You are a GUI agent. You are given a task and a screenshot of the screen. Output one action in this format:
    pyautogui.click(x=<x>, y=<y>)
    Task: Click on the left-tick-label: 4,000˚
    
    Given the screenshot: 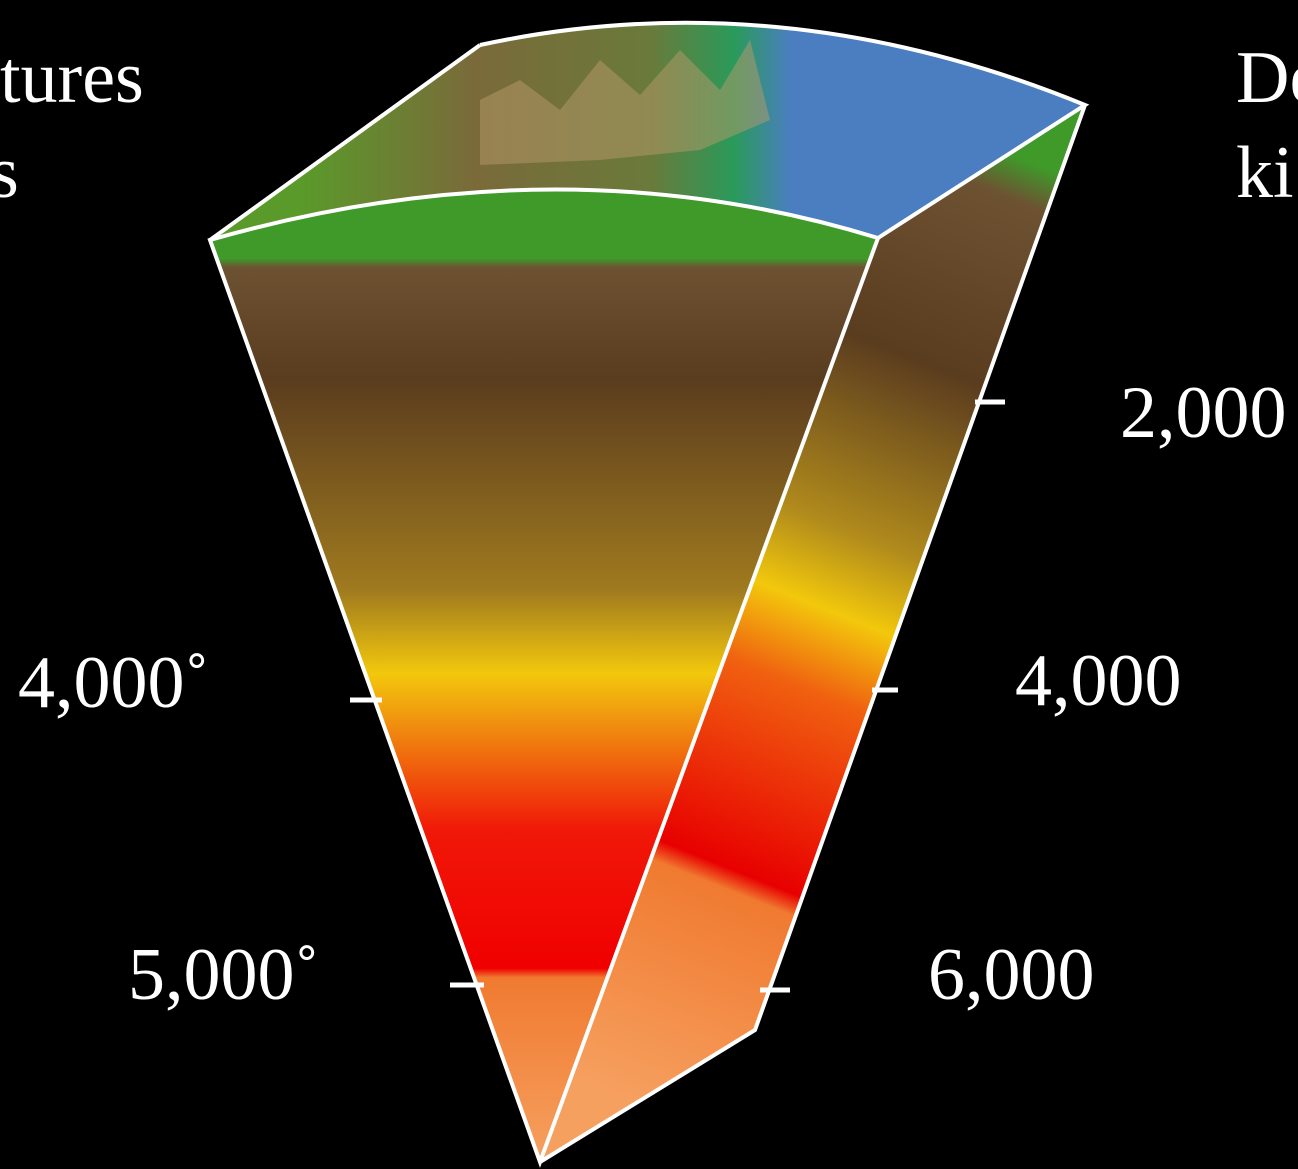 What is the action you would take?
    pyautogui.click(x=113, y=683)
    